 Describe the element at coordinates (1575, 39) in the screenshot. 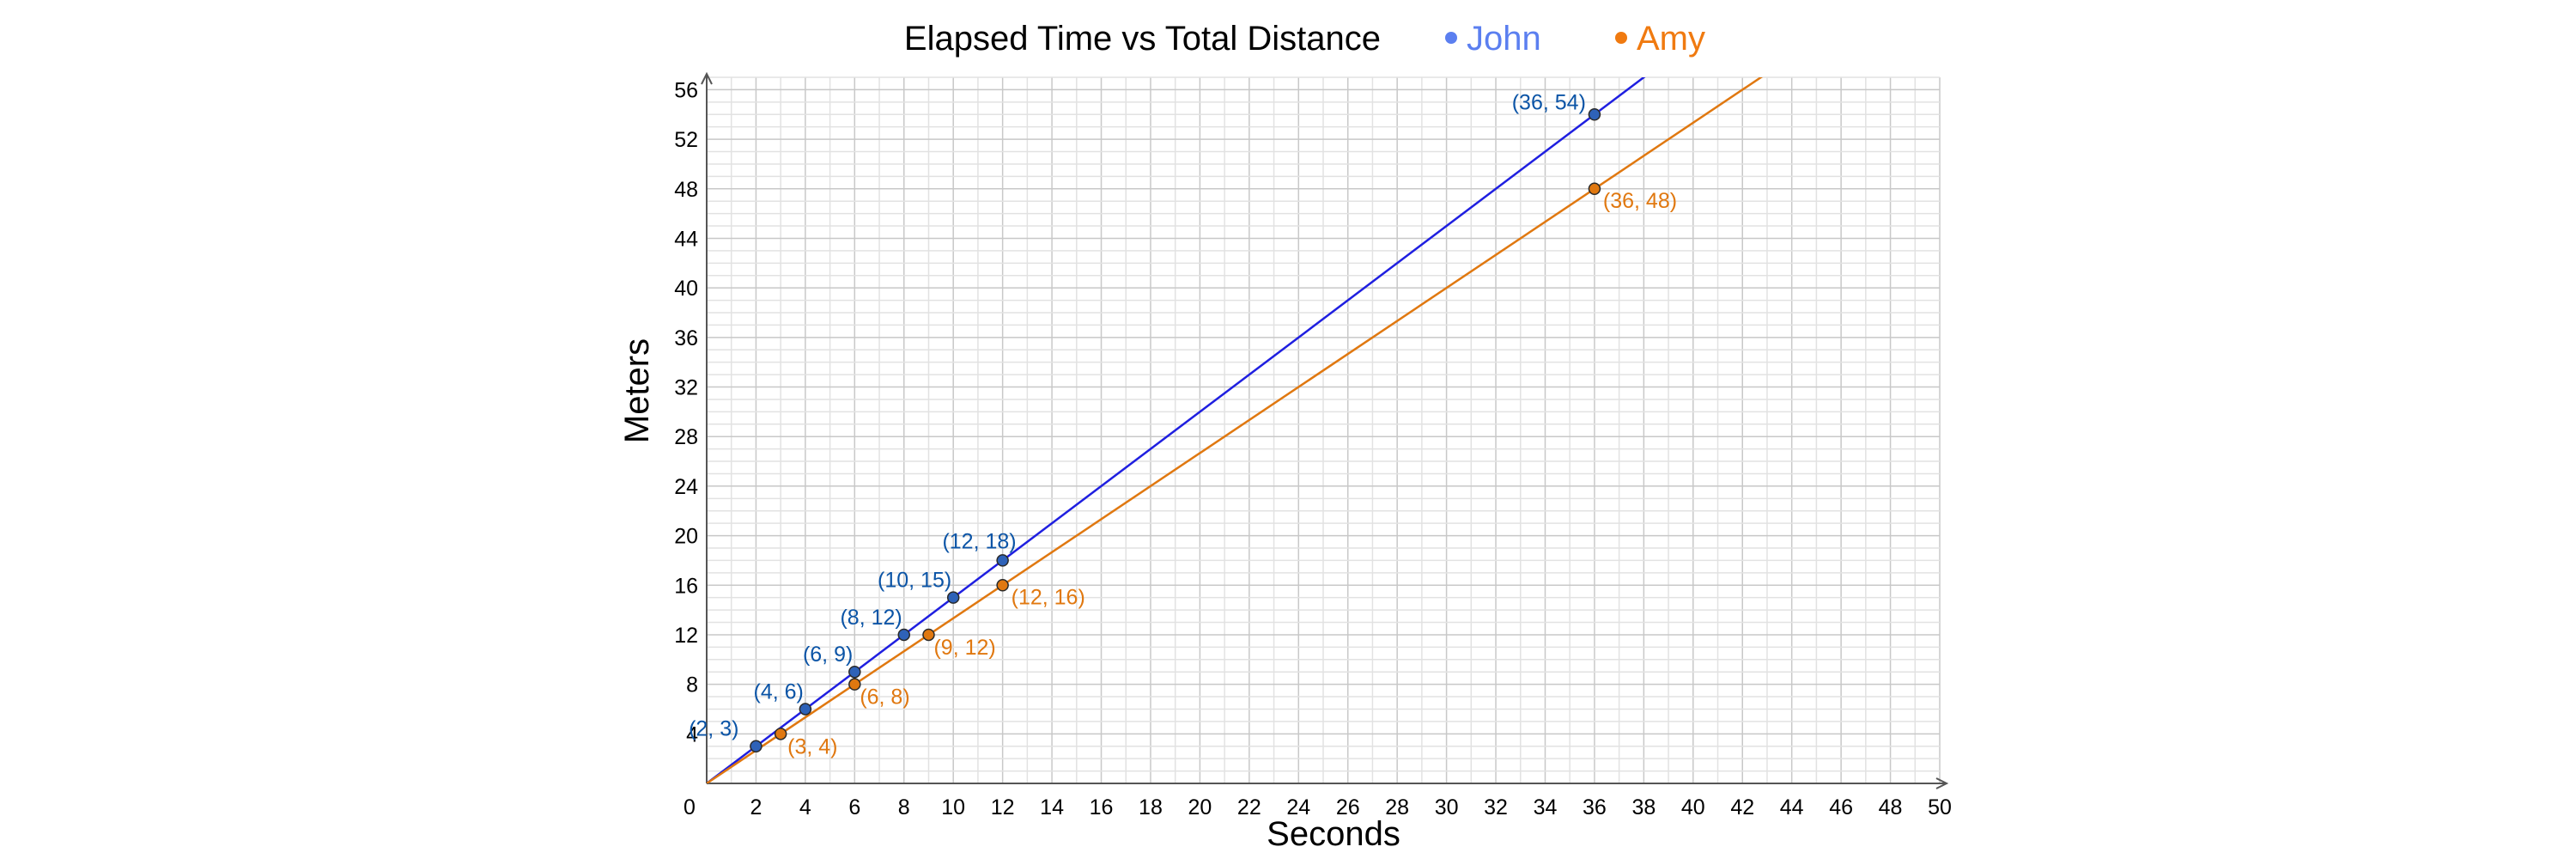

I see `legend: John Amy` at that location.